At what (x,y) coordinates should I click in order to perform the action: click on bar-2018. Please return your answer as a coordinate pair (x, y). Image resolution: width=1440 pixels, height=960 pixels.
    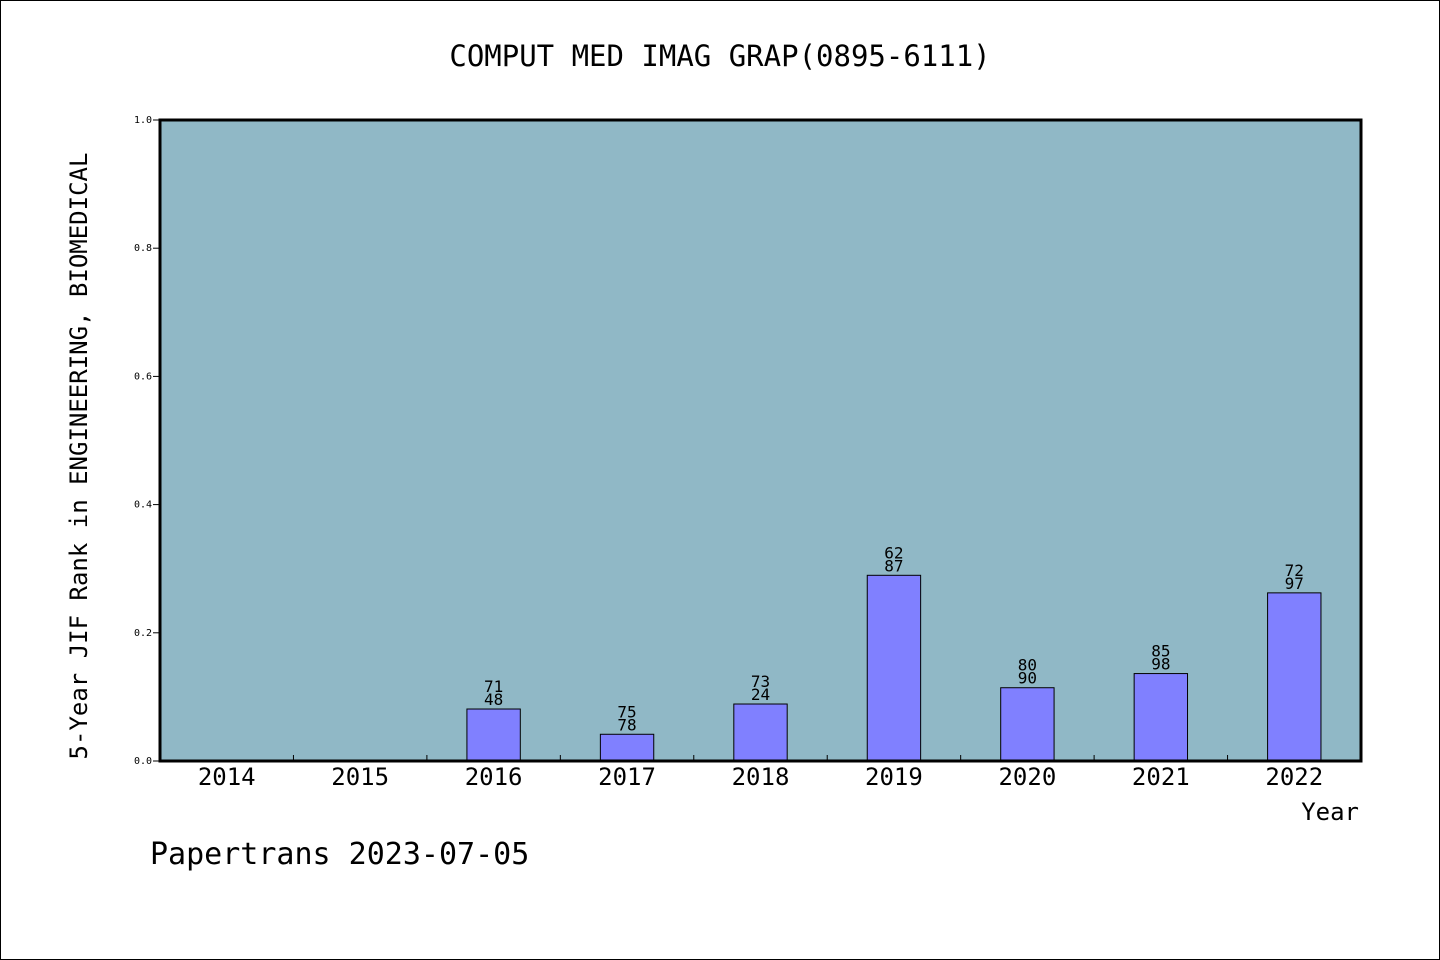
    Looking at the image, I should click on (760, 732).